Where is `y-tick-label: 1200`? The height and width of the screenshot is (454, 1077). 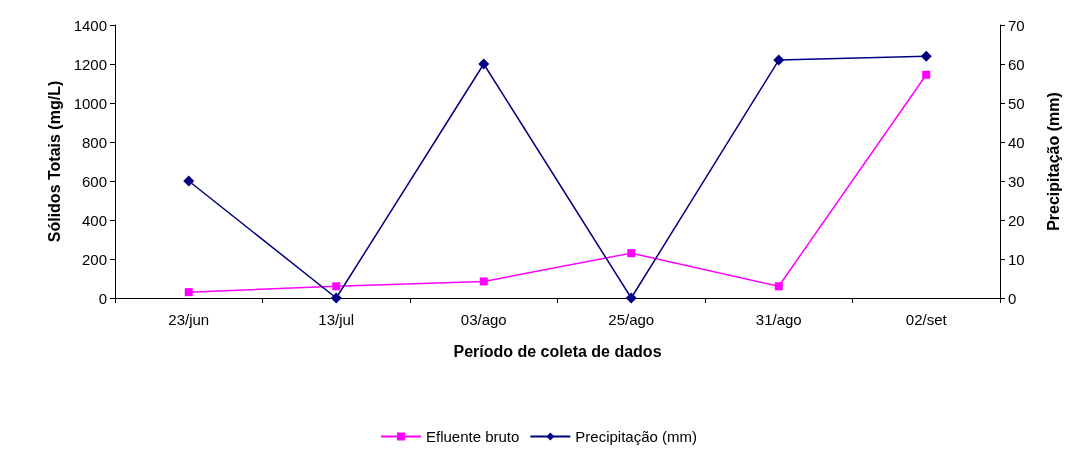
y-tick-label: 1200 is located at coordinates (90, 64).